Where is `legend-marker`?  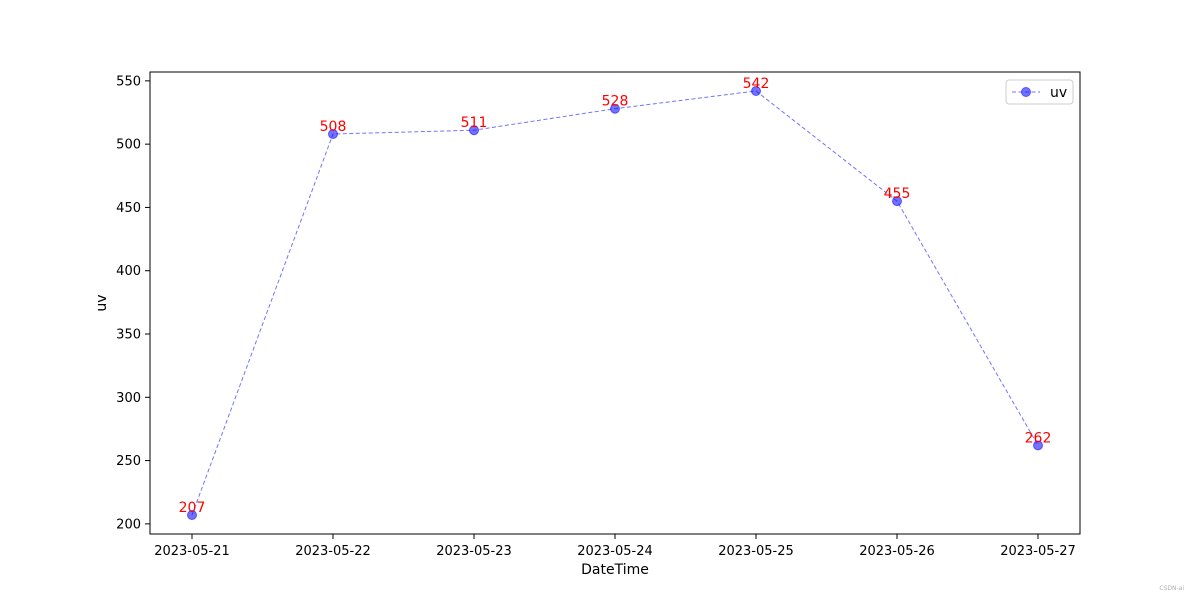 legend-marker is located at coordinates (1026, 92).